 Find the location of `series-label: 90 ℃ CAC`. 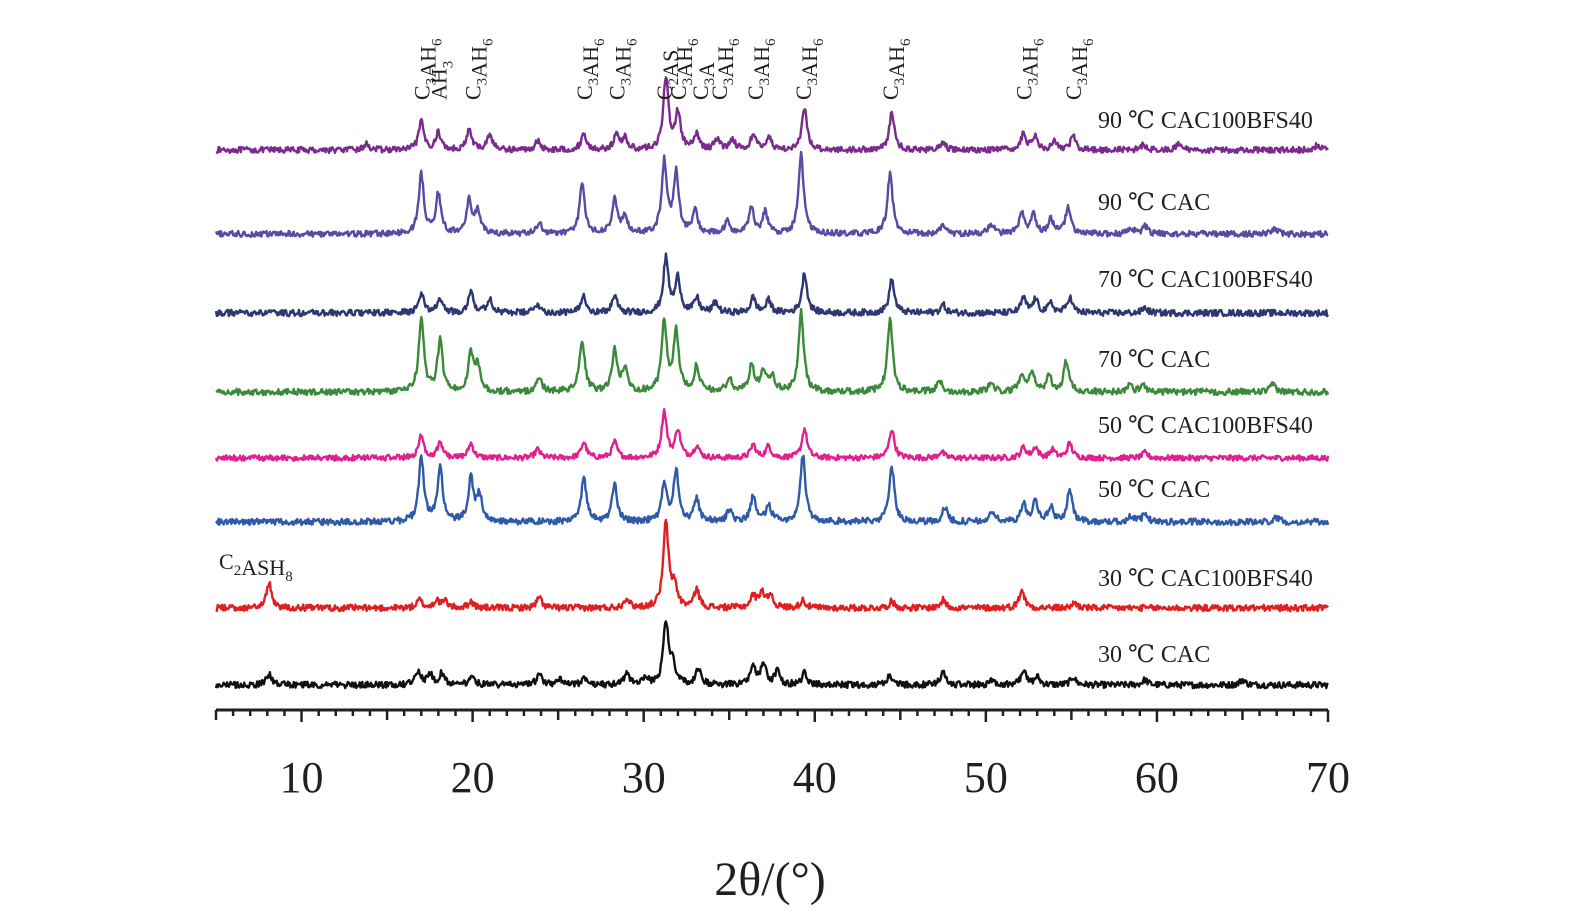

series-label: 90 ℃ CAC is located at coordinates (1154, 203).